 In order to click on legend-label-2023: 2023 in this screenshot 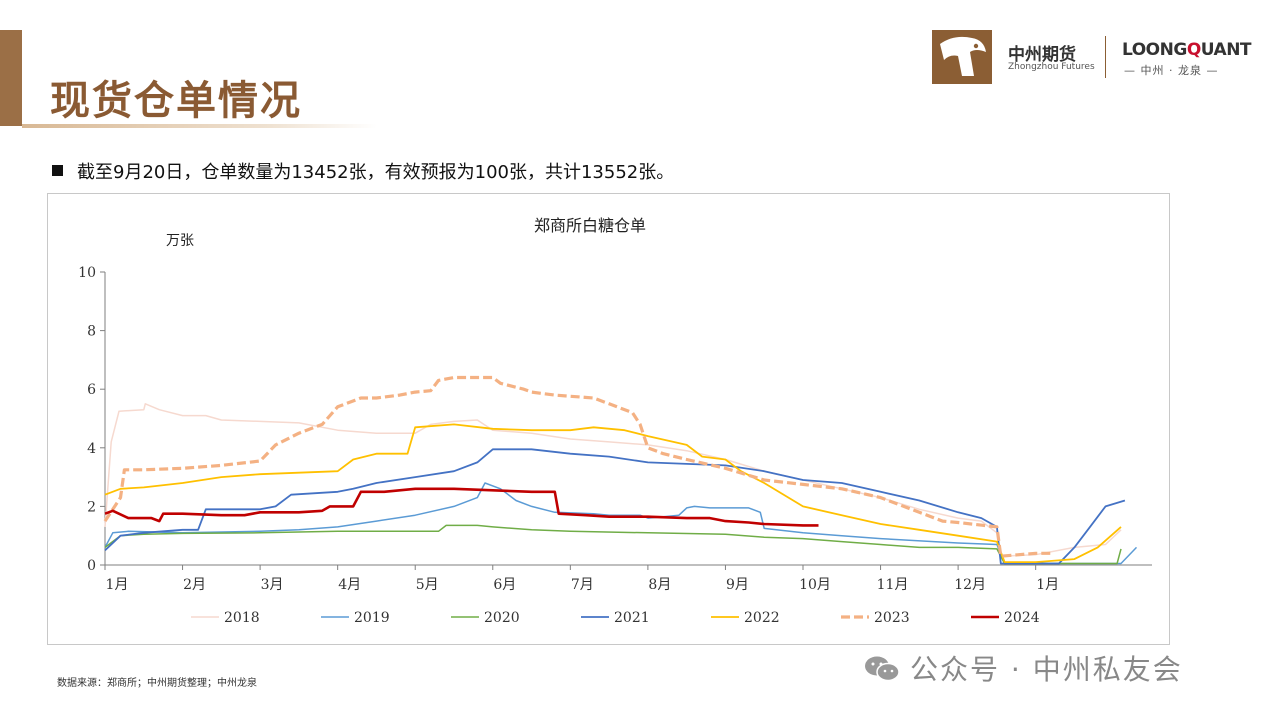, I will do `click(892, 618)`.